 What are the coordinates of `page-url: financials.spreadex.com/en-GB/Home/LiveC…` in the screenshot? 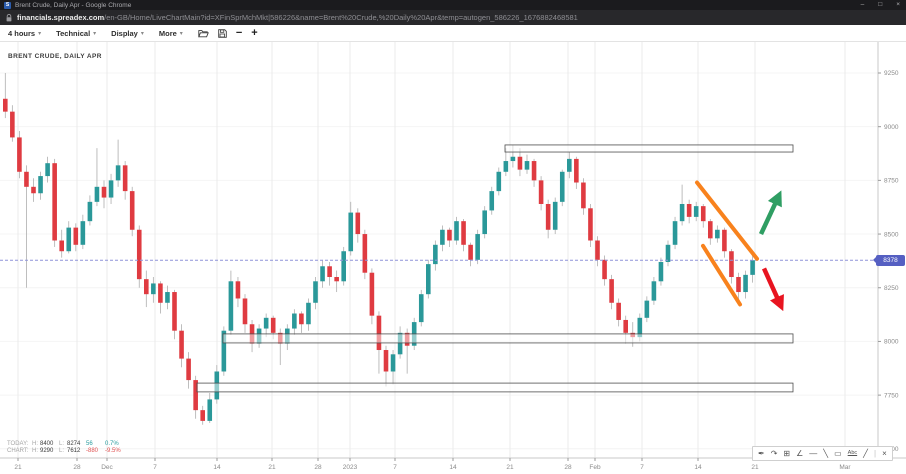 It's located at (297, 17).